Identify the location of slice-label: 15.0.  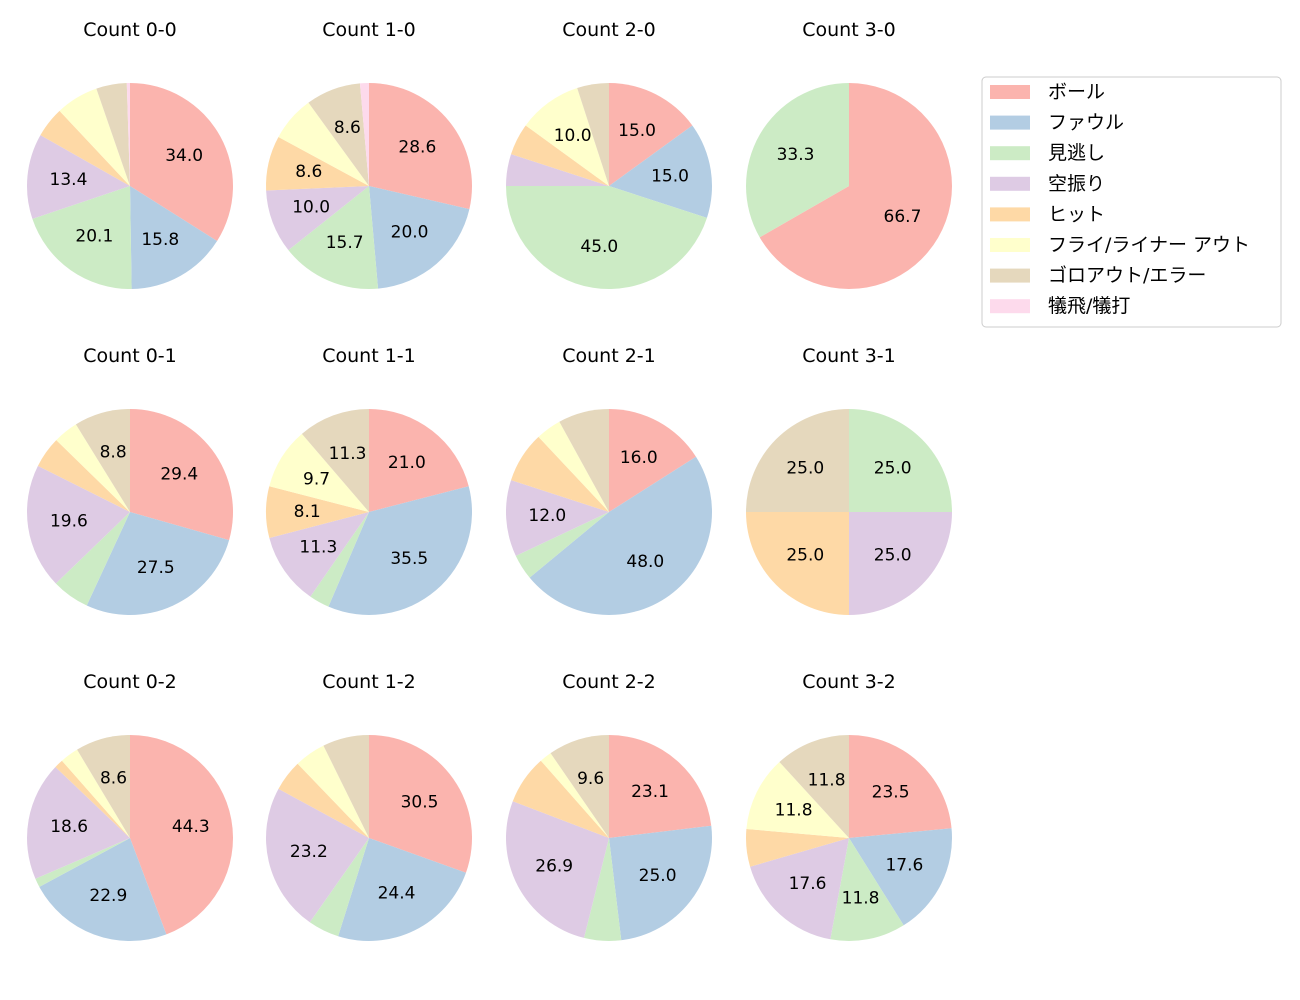
(670, 176).